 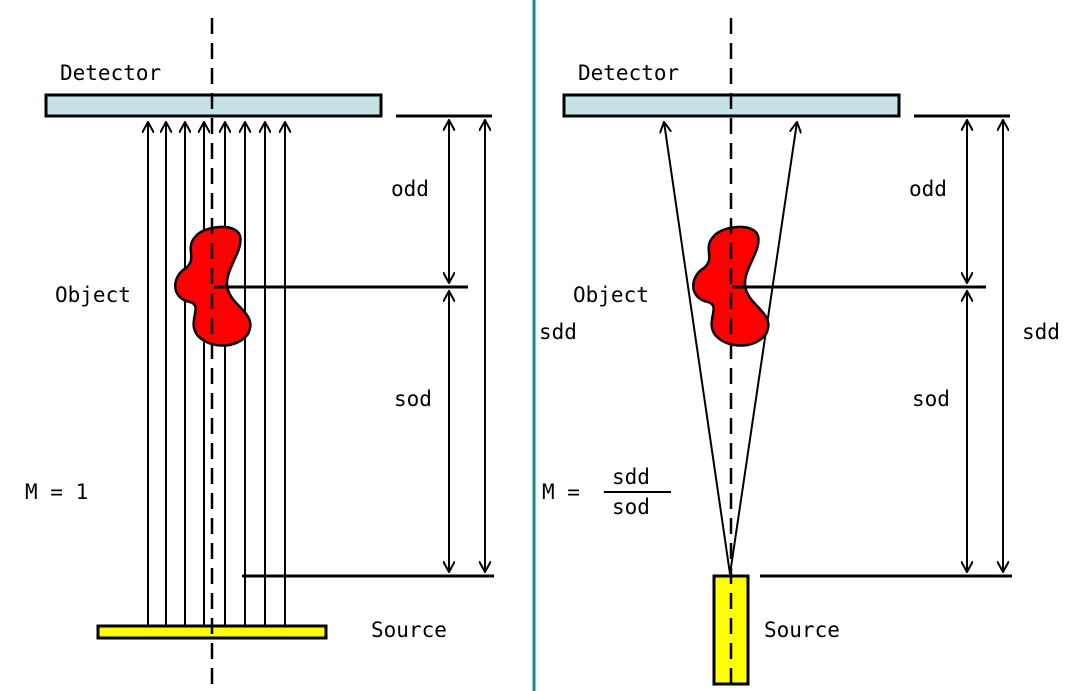 I want to click on magnification-label: M = 1, so click(x=56, y=492).